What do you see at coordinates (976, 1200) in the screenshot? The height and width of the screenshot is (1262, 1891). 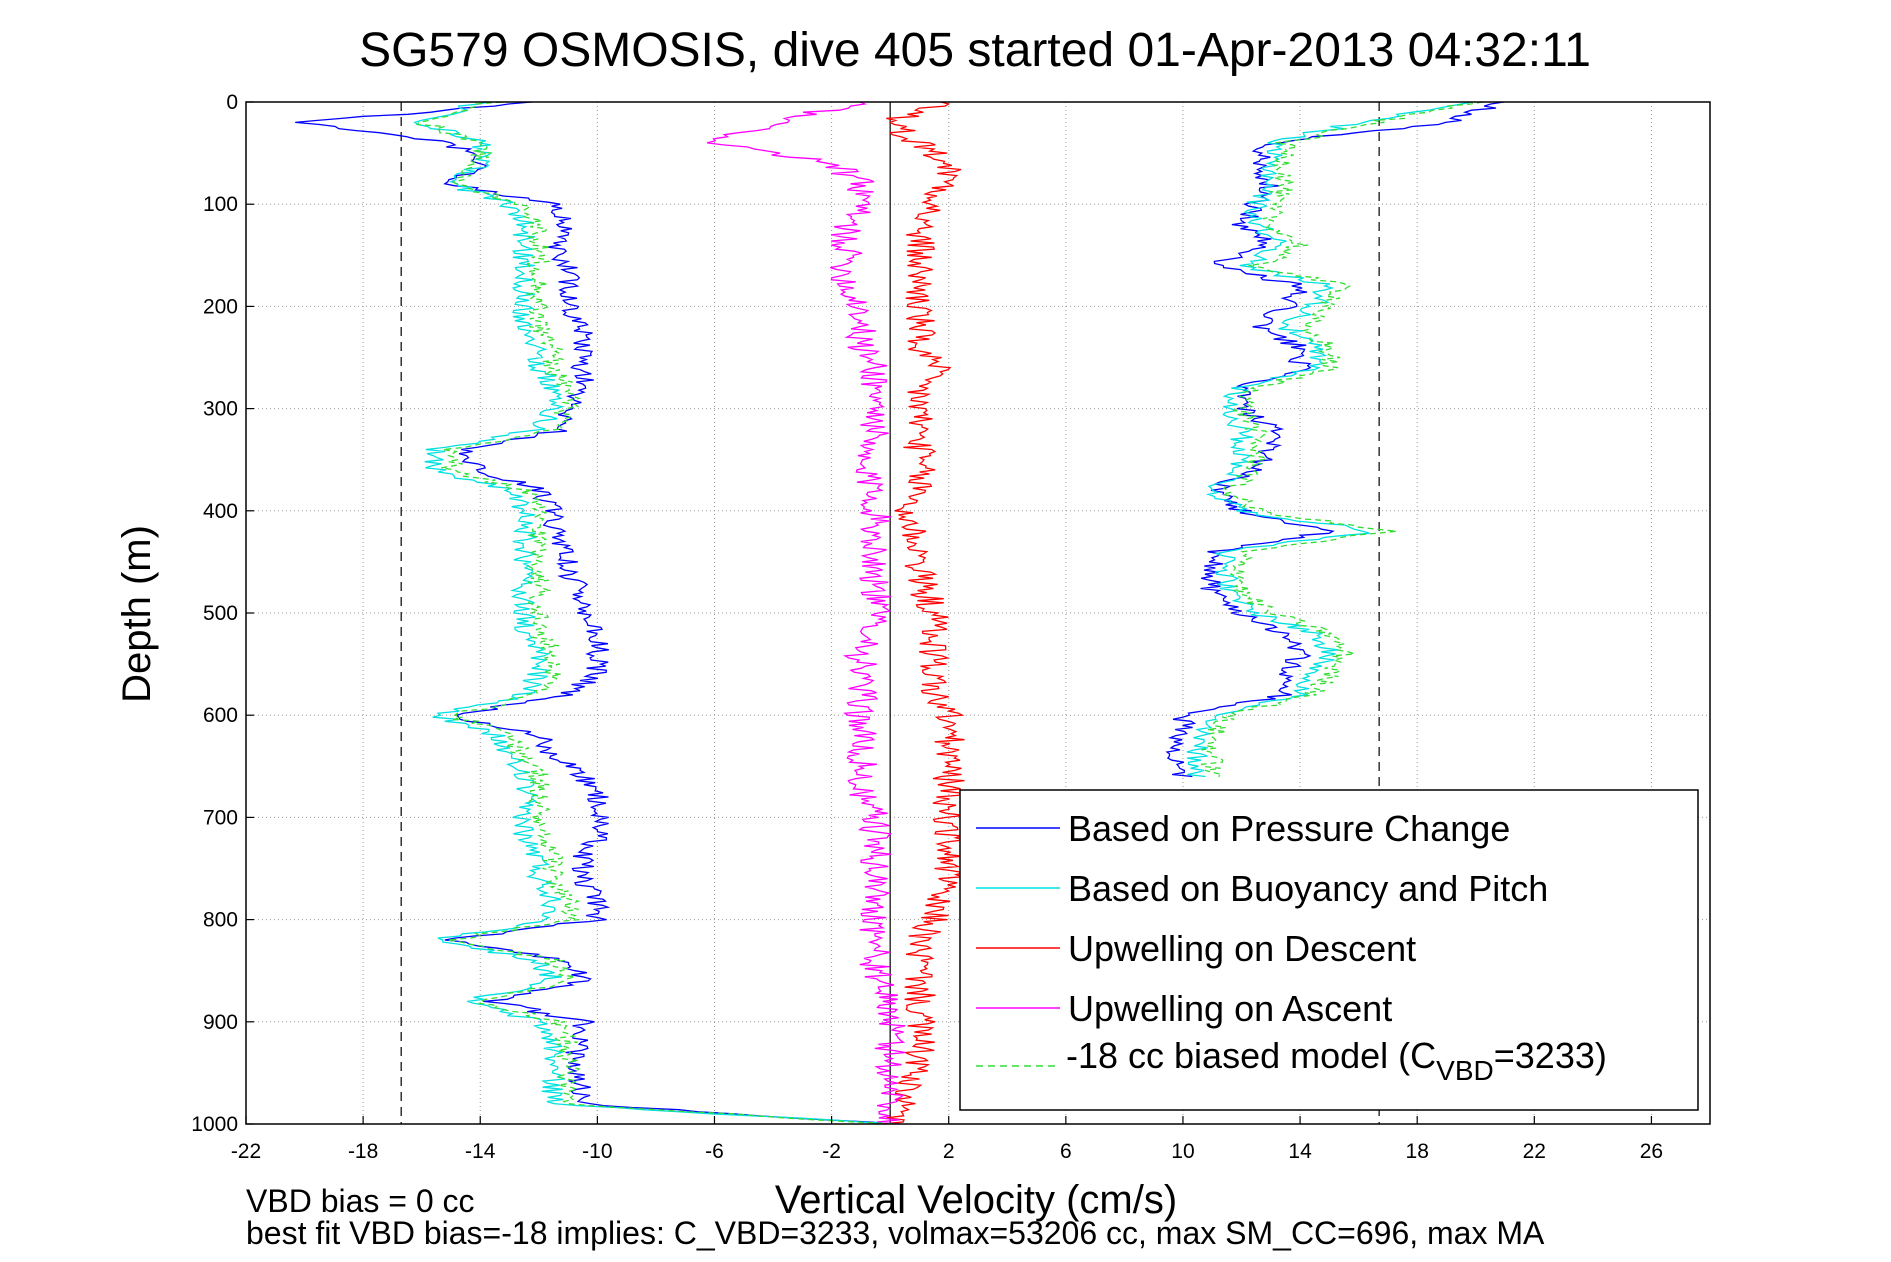 I see `x-axis-label: Vertical Velocity (cm/s)` at bounding box center [976, 1200].